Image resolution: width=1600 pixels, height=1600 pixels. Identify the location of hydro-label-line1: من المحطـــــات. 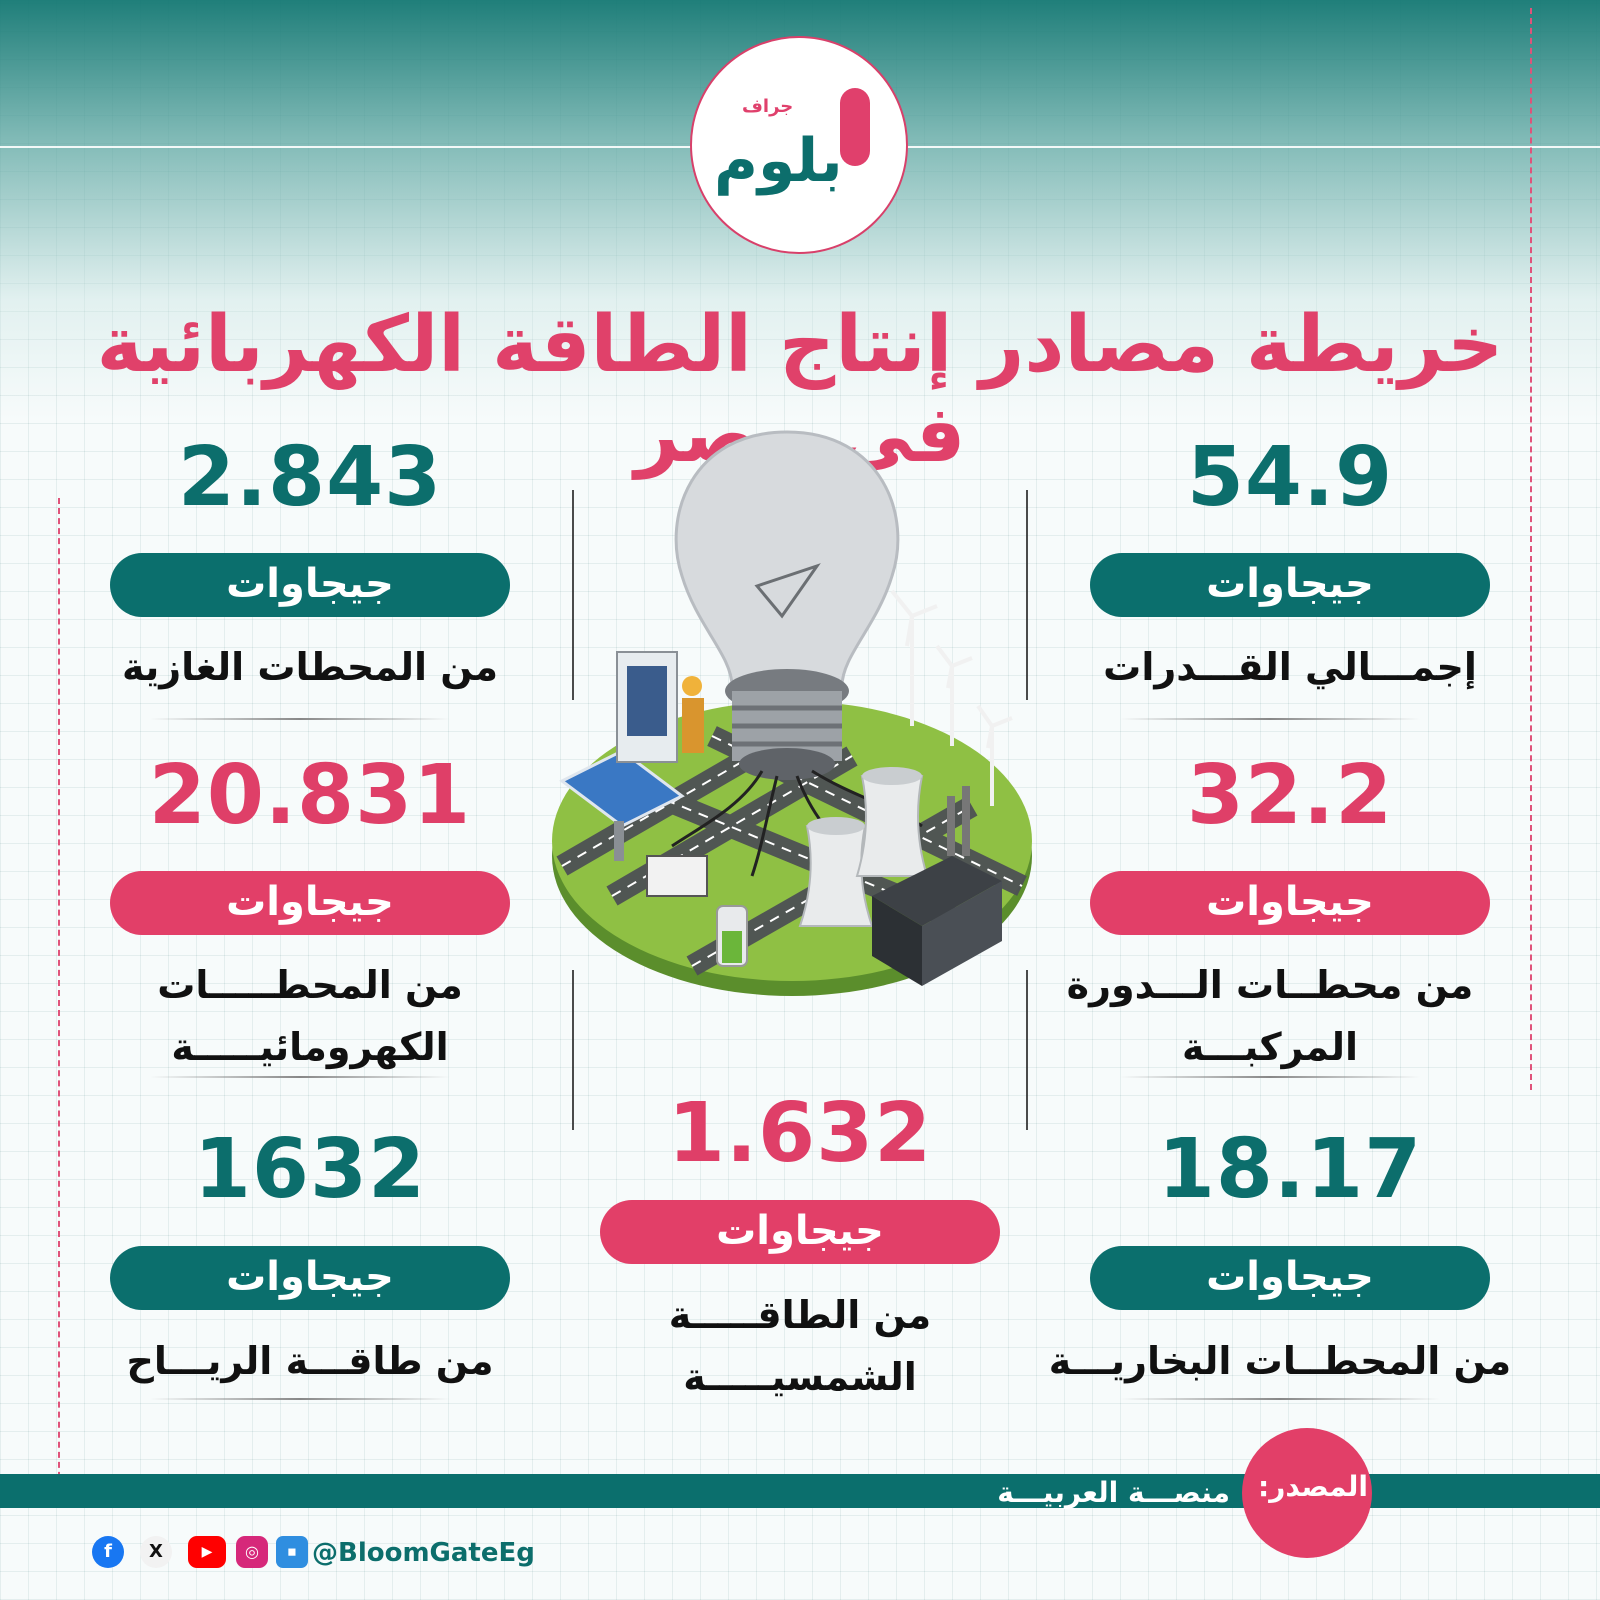
(310, 985).